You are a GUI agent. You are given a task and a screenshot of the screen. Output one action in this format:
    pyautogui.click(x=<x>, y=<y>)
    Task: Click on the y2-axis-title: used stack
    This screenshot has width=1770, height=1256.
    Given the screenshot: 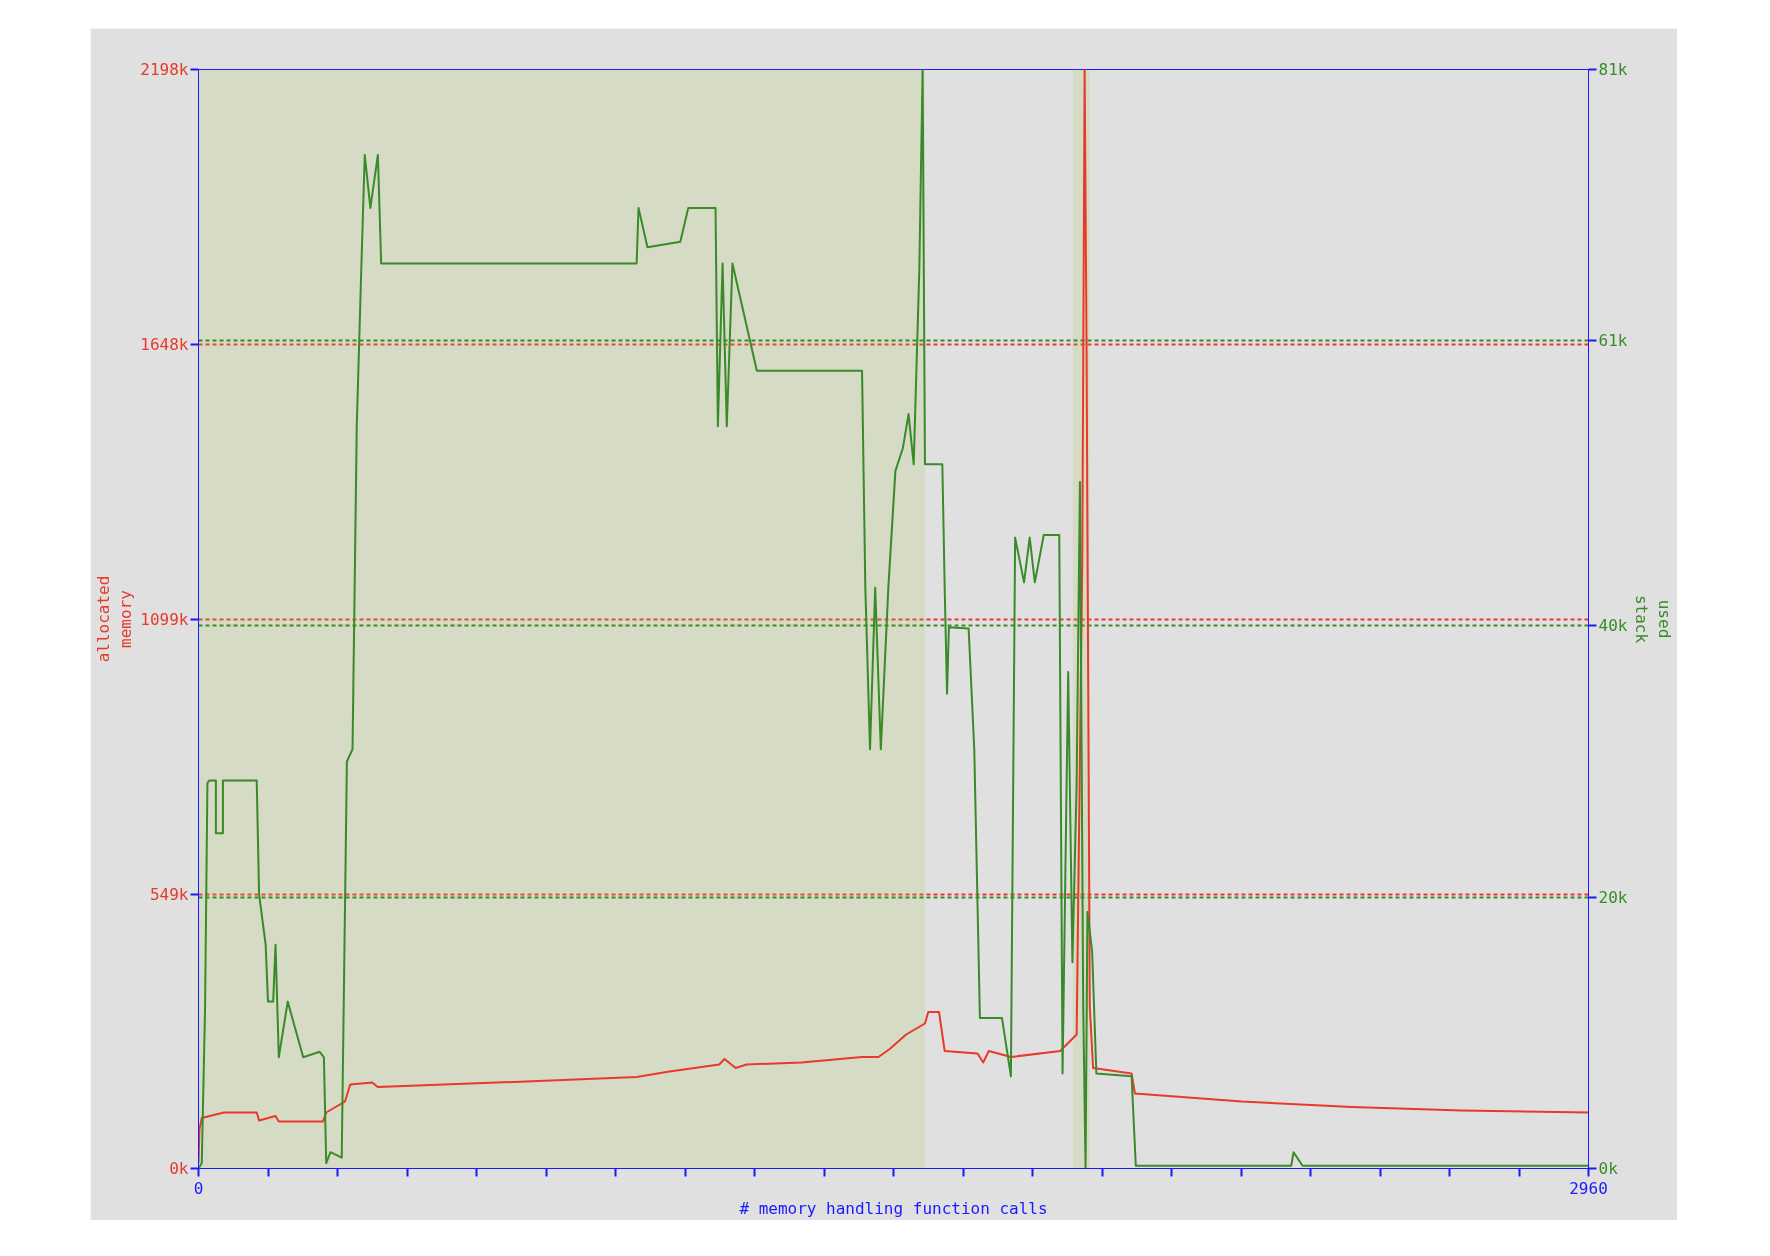 What is the action you would take?
    pyautogui.click(x=1653, y=619)
    